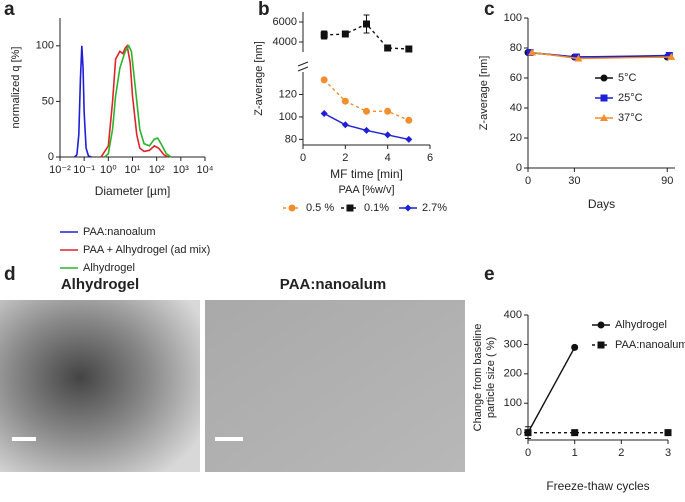 The width and height of the screenshot is (685, 502). What do you see at coordinates (119, 232) in the screenshot?
I see `legend-label: PAA:nanoalum` at bounding box center [119, 232].